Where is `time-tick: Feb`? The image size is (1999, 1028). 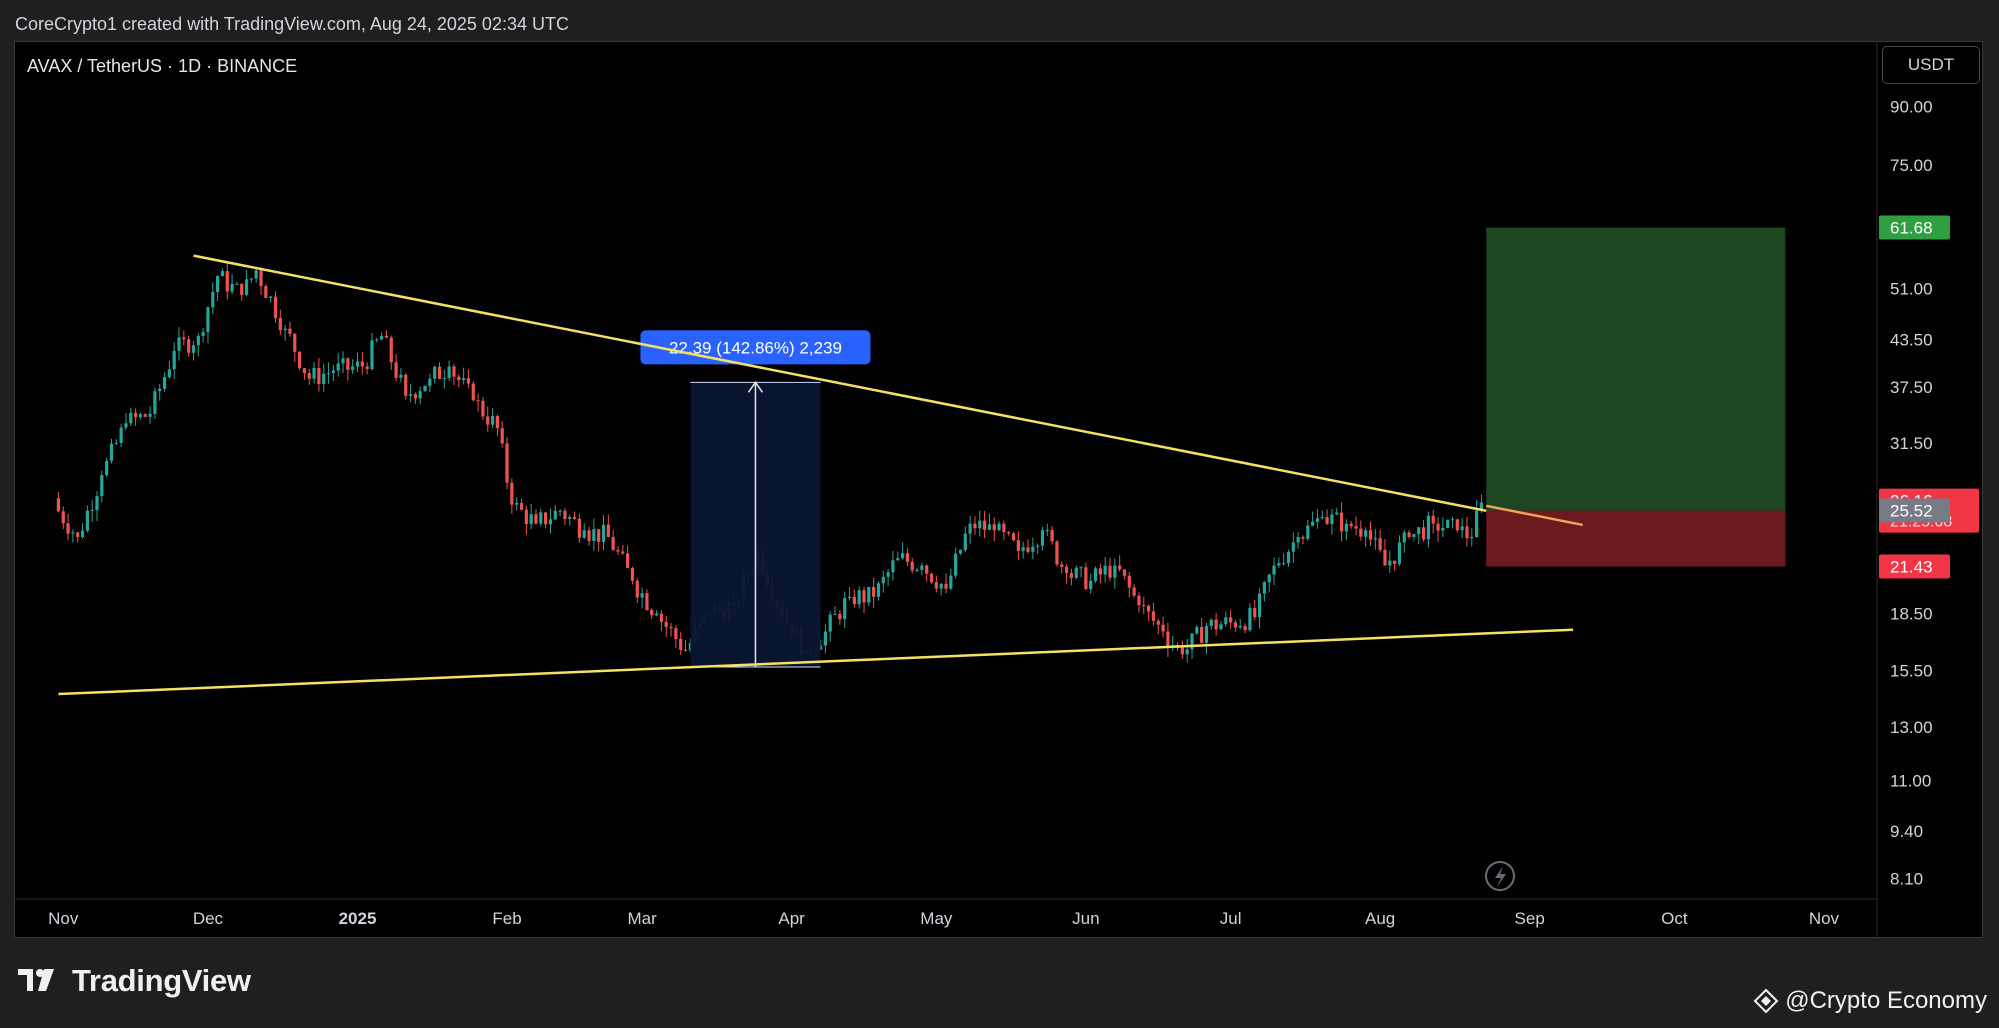 time-tick: Feb is located at coordinates (506, 918).